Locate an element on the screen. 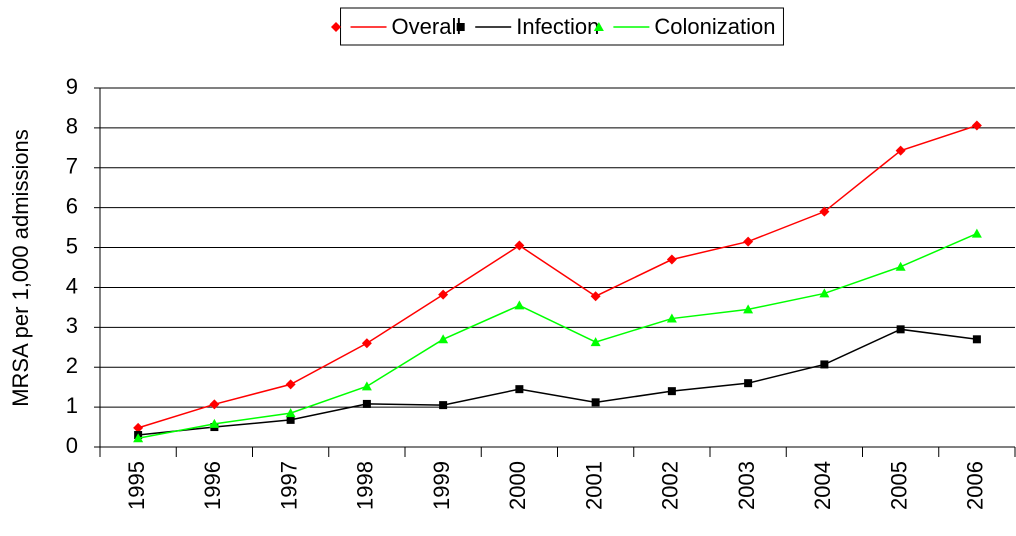 This screenshot has height=536, width=1016. y-tick-label: 6 is located at coordinates (72, 205).